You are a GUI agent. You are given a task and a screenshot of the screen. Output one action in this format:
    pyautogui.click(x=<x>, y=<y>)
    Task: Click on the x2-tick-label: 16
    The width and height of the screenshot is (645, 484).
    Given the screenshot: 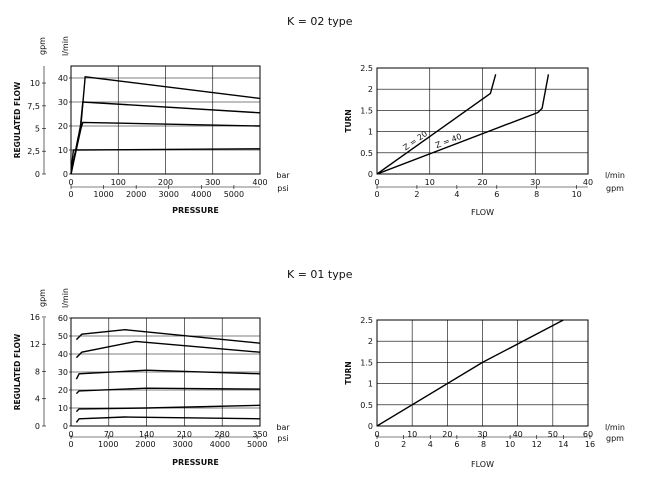 What is the action you would take?
    pyautogui.click(x=590, y=444)
    